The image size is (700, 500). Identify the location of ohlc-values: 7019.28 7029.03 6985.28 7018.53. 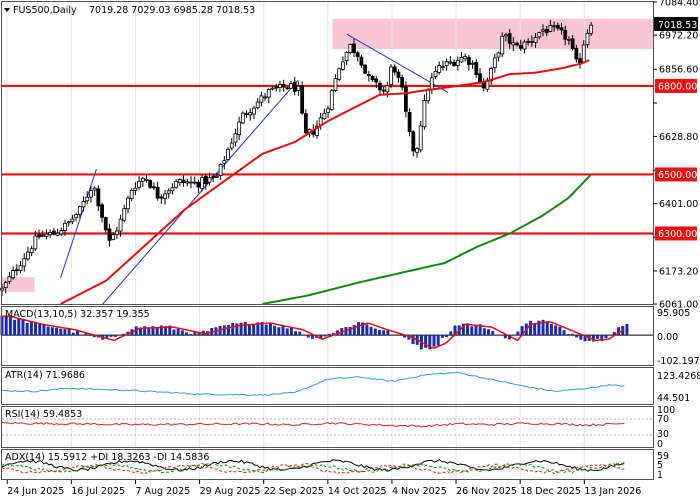
(172, 10).